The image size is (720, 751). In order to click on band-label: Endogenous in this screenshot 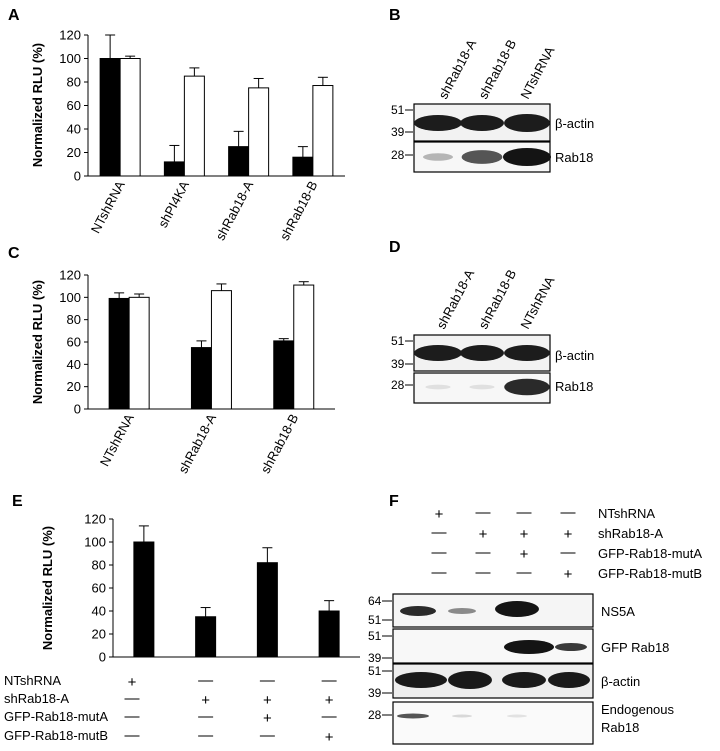, I will do `click(638, 709)`.